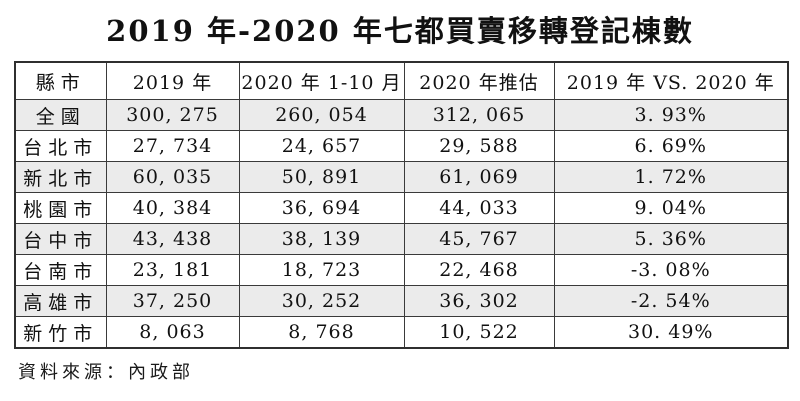 The image size is (800, 401). I want to click on page-title: 2019 年-2020 年七都買賣移轉登記棟數, so click(400, 31).